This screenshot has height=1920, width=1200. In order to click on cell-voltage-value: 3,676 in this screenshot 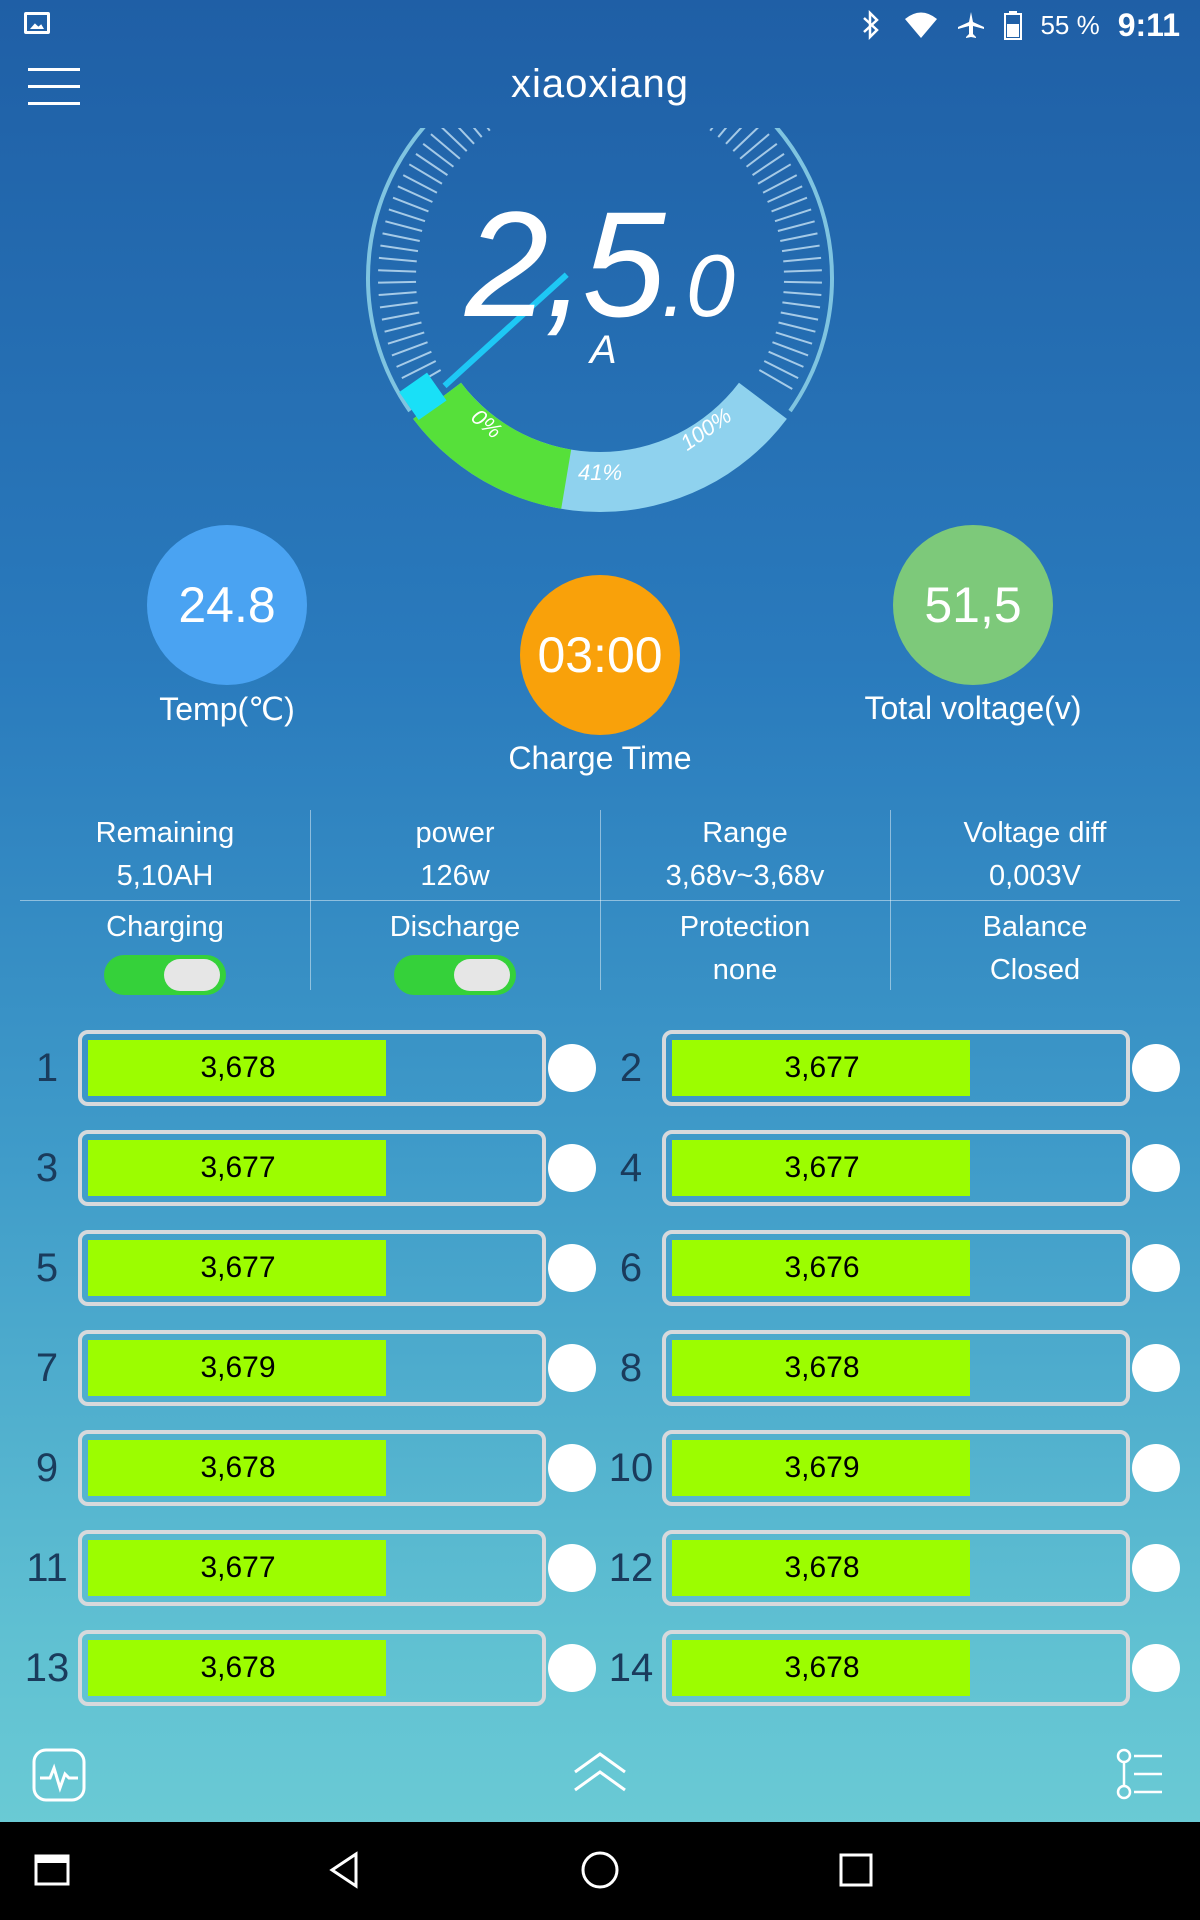, I will do `click(822, 1267)`.